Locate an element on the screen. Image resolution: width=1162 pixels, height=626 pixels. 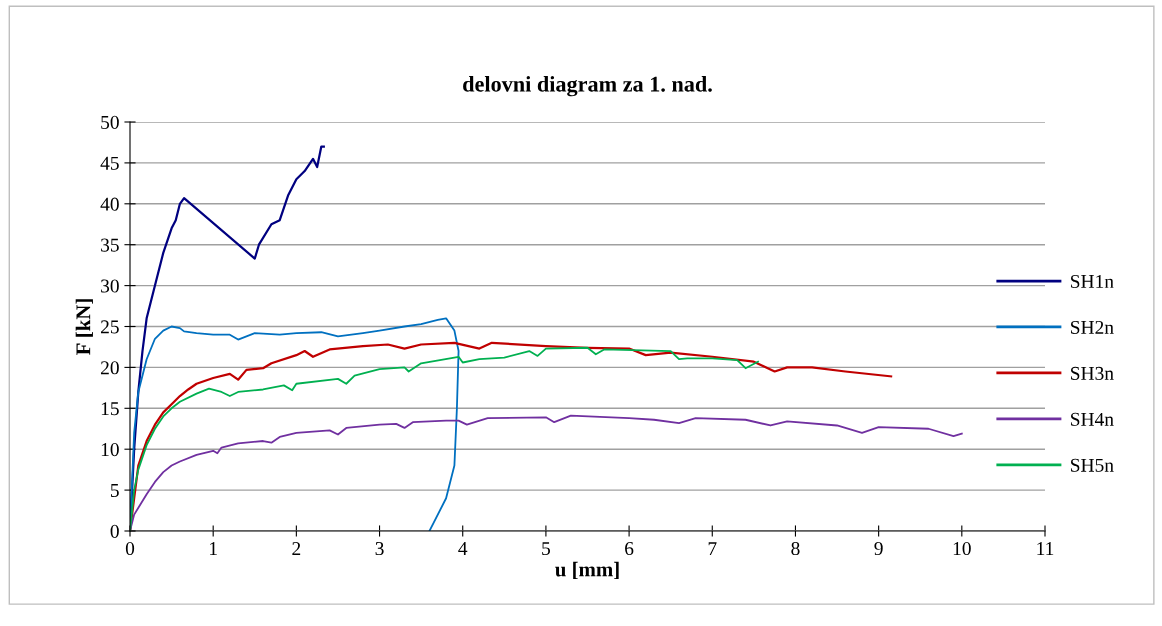
legend-label: SH4n is located at coordinates (1092, 419).